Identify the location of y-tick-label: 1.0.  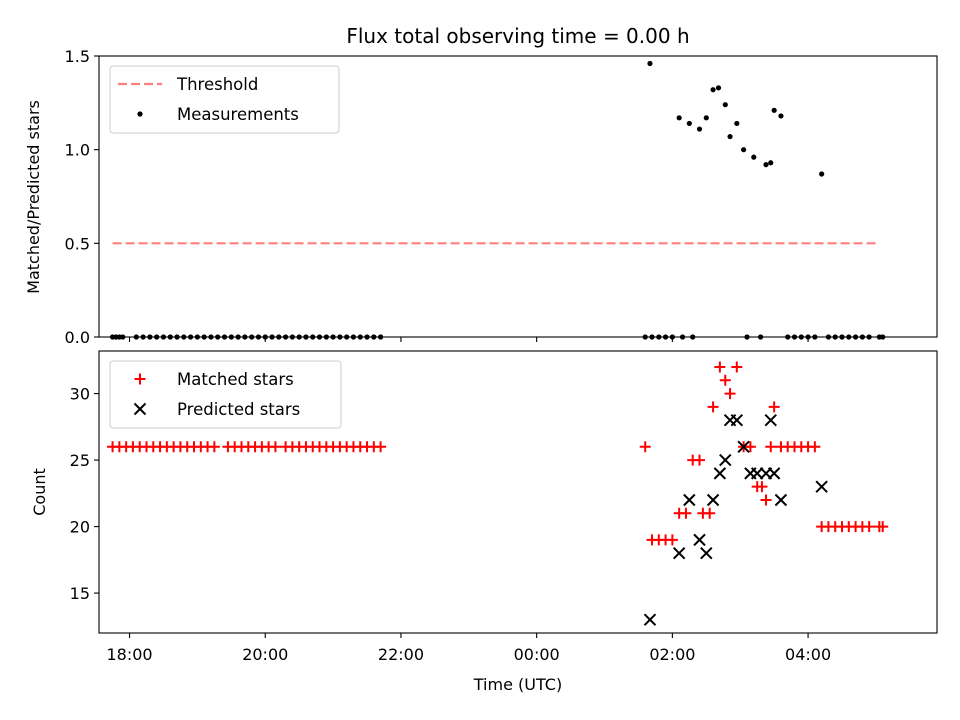
(77, 150).